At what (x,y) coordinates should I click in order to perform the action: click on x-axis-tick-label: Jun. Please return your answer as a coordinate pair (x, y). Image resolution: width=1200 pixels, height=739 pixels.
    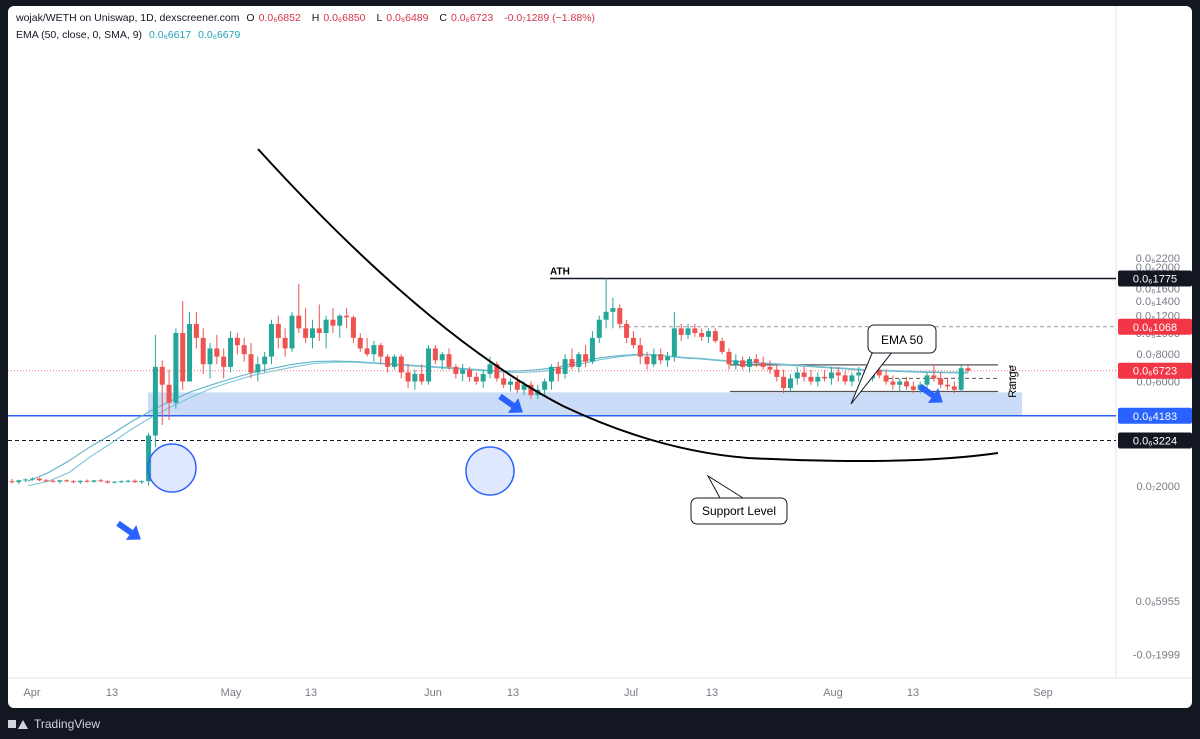
    Looking at the image, I should click on (433, 693).